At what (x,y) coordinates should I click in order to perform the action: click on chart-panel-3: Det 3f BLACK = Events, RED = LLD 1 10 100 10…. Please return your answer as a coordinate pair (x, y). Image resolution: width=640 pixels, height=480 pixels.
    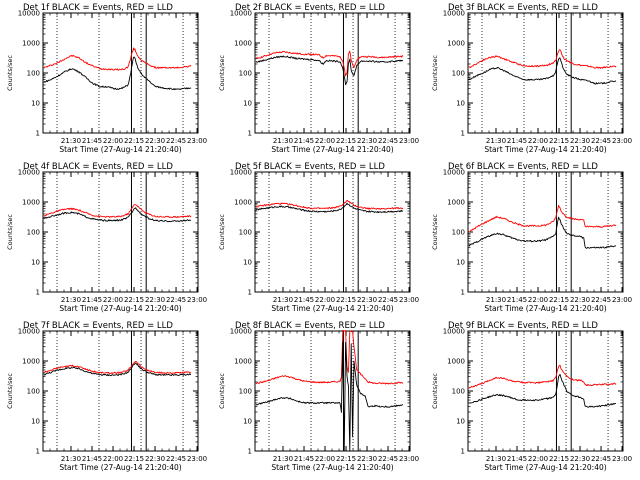
    Looking at the image, I should click on (531, 78).